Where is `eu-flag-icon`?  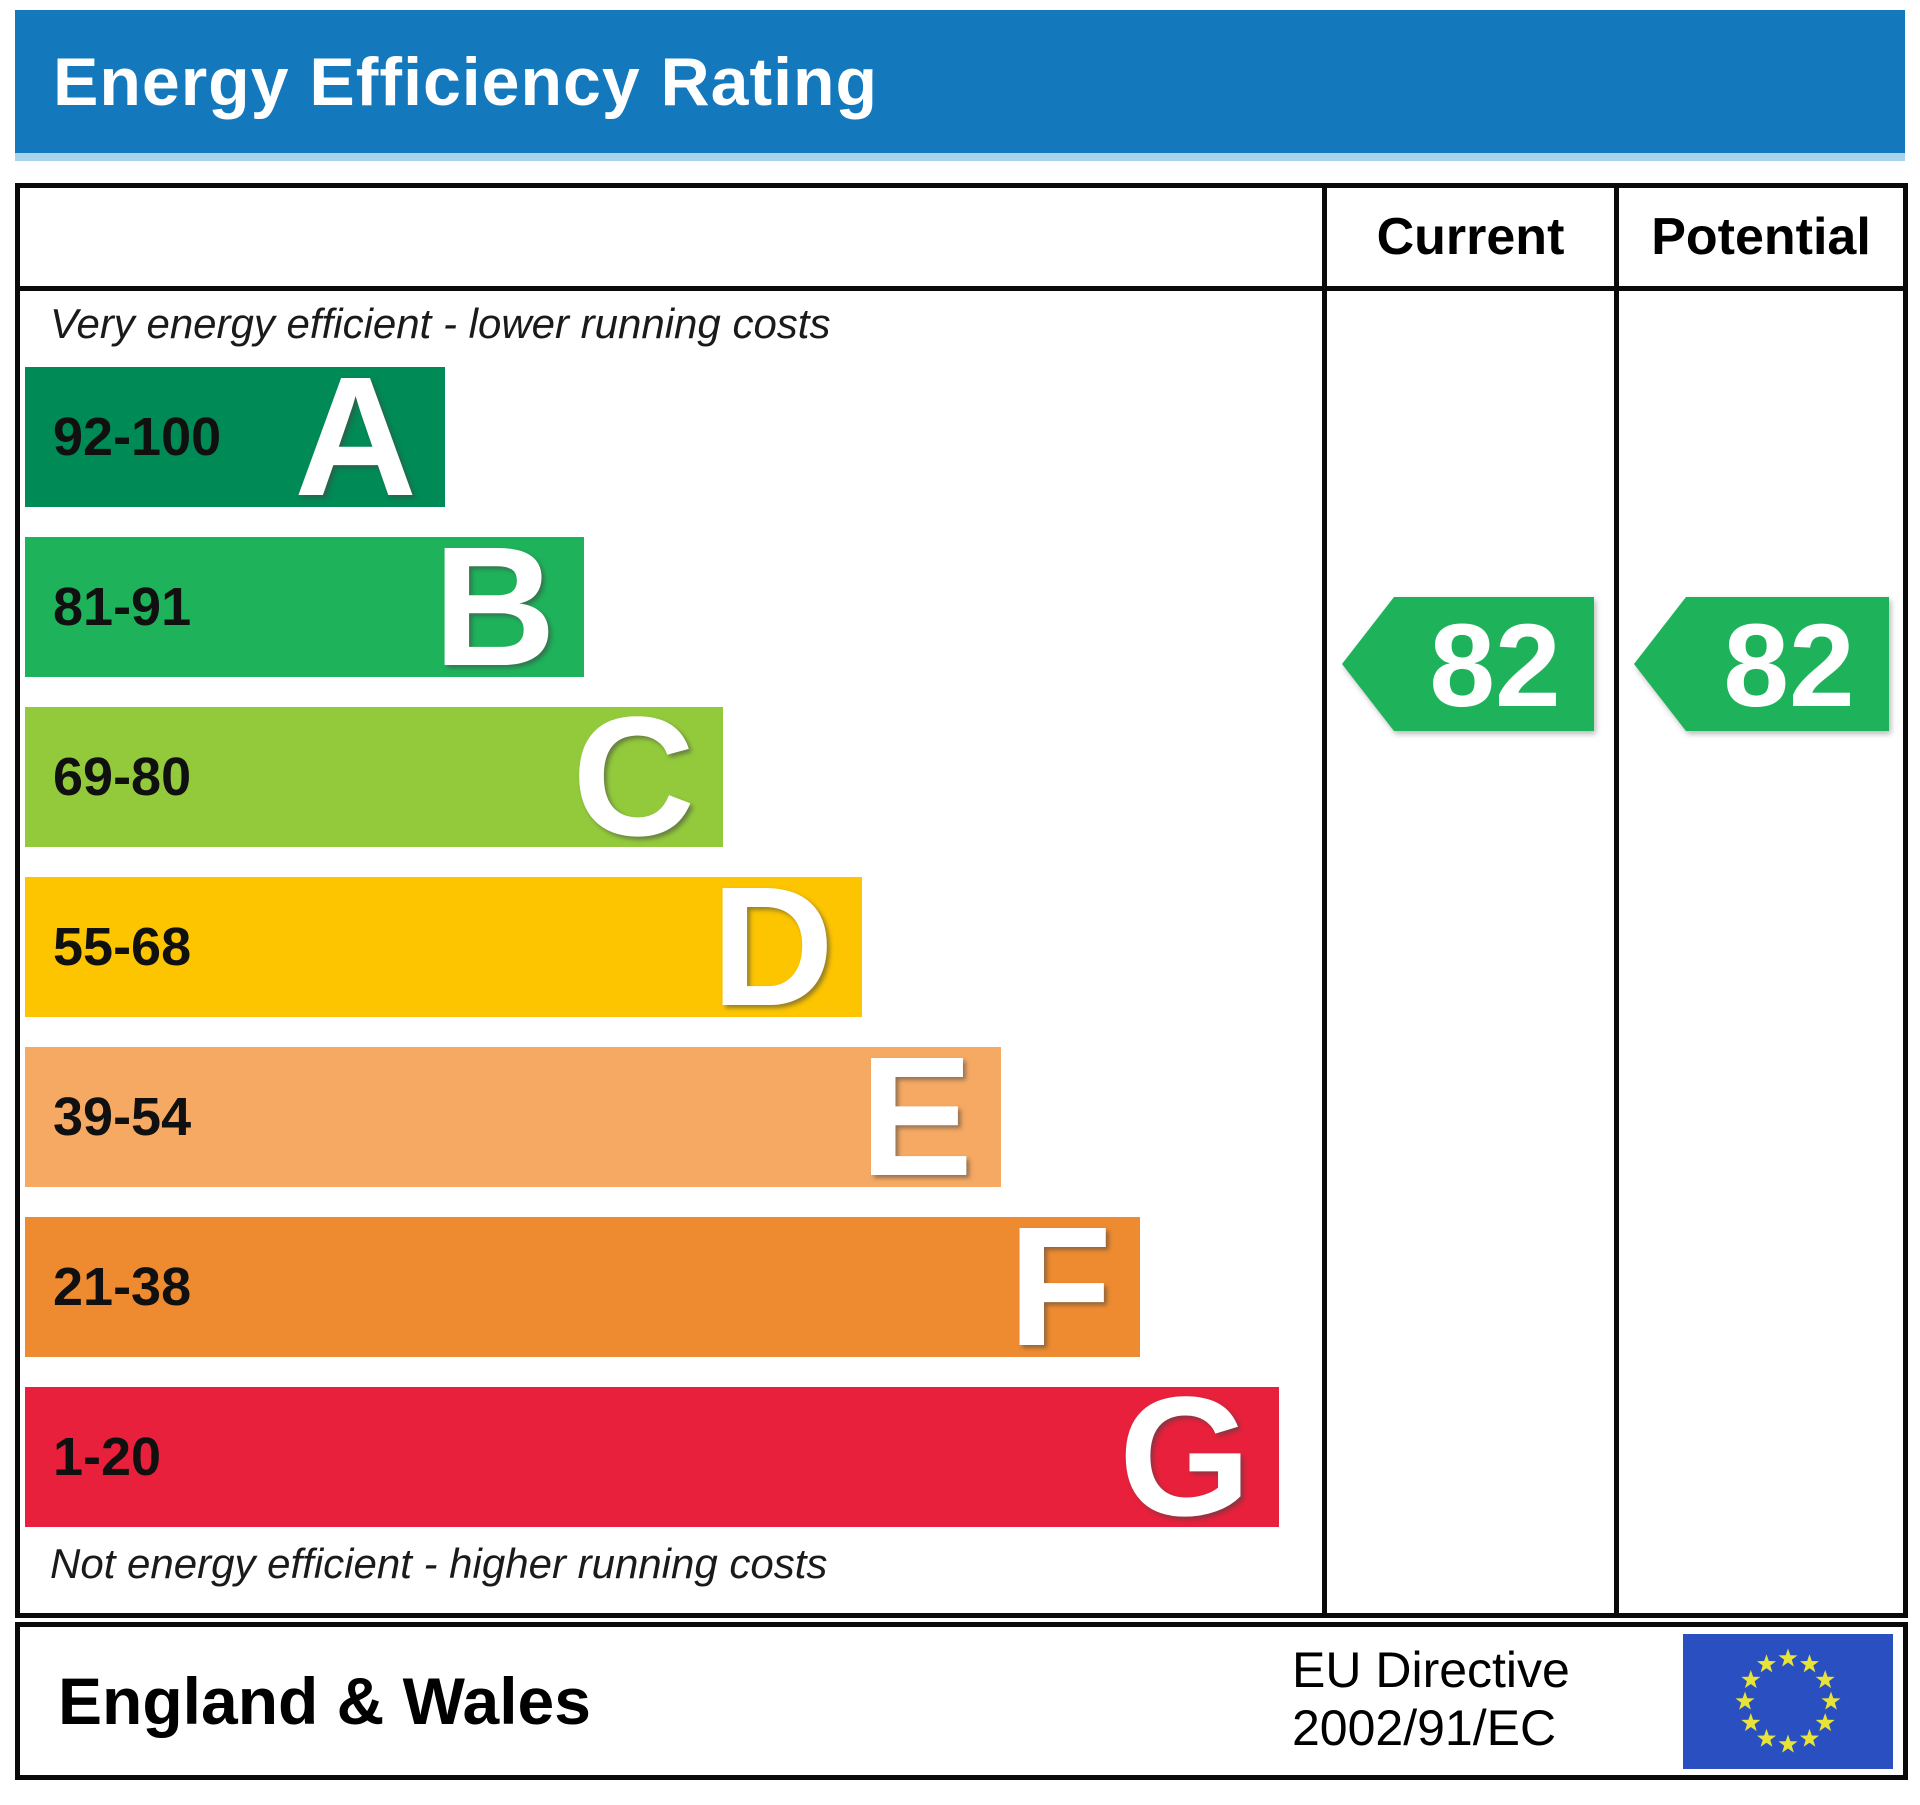 eu-flag-icon is located at coordinates (1788, 1701).